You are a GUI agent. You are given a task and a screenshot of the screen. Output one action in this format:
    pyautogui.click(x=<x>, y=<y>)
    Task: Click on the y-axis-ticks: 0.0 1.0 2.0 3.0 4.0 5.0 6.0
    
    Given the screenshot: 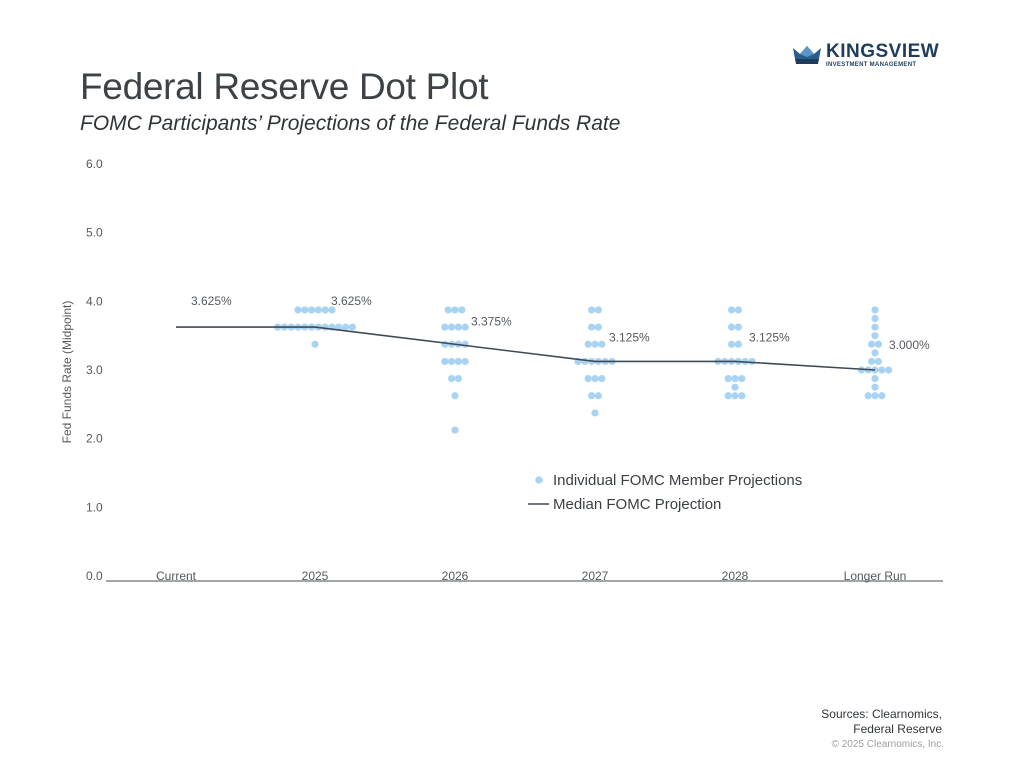 What is the action you would take?
    pyautogui.click(x=94, y=370)
    